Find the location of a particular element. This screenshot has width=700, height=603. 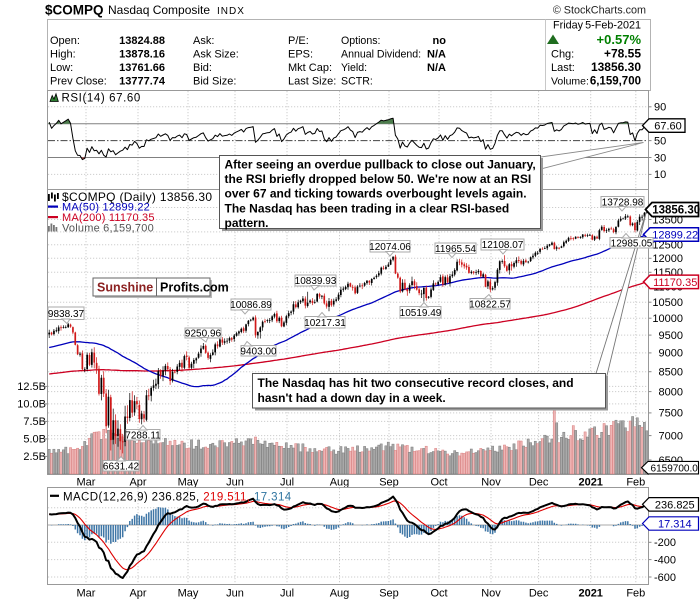

svg-text: 7000 is located at coordinates (671, 436).